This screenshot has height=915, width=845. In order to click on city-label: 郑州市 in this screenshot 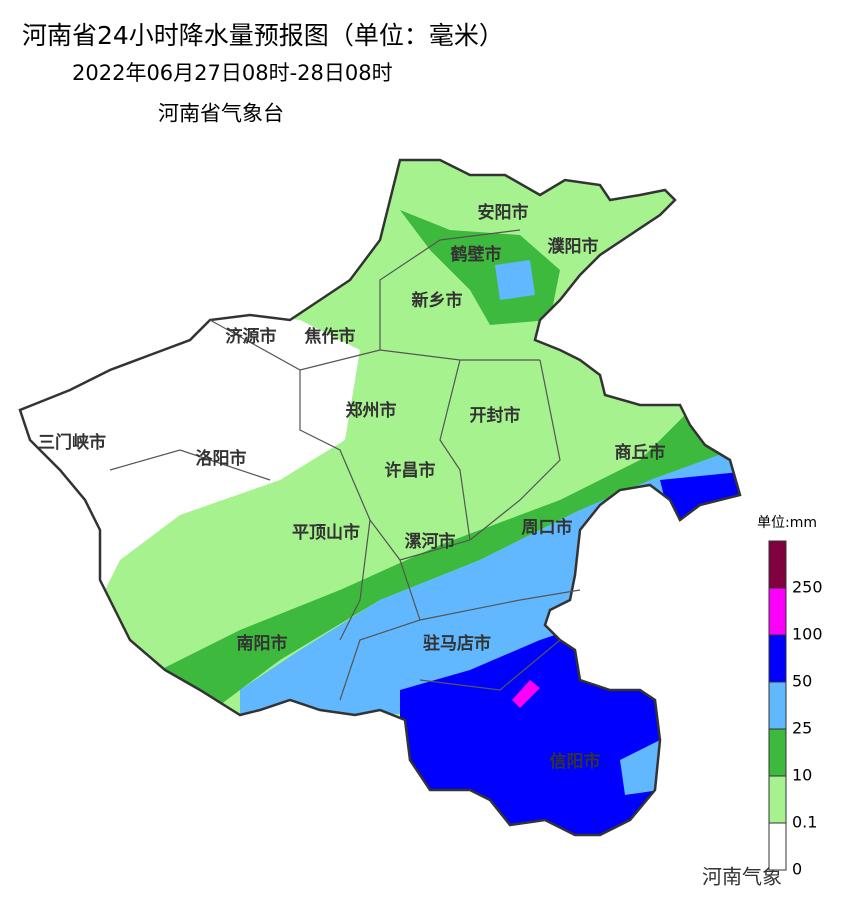, I will do `click(371, 410)`.